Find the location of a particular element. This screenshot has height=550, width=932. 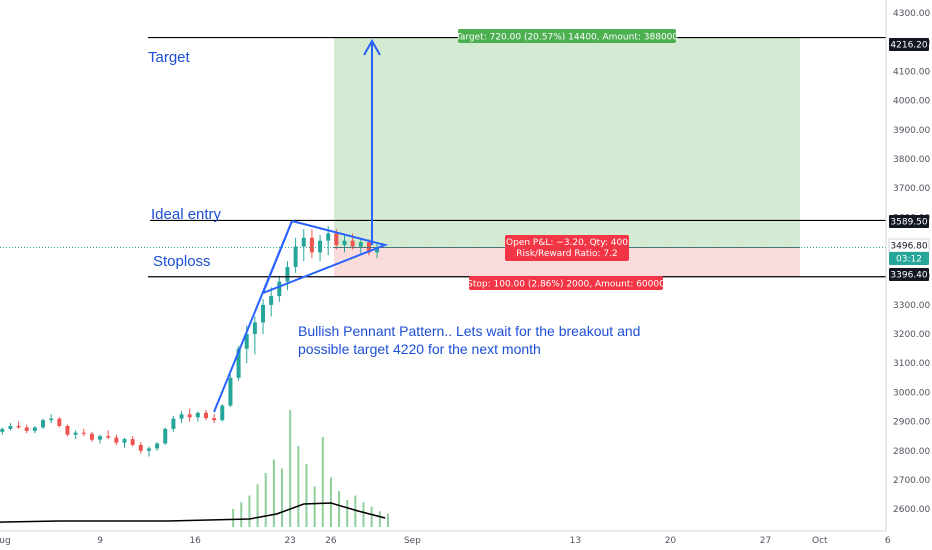

svg-text: 03:12 is located at coordinates (909, 260).